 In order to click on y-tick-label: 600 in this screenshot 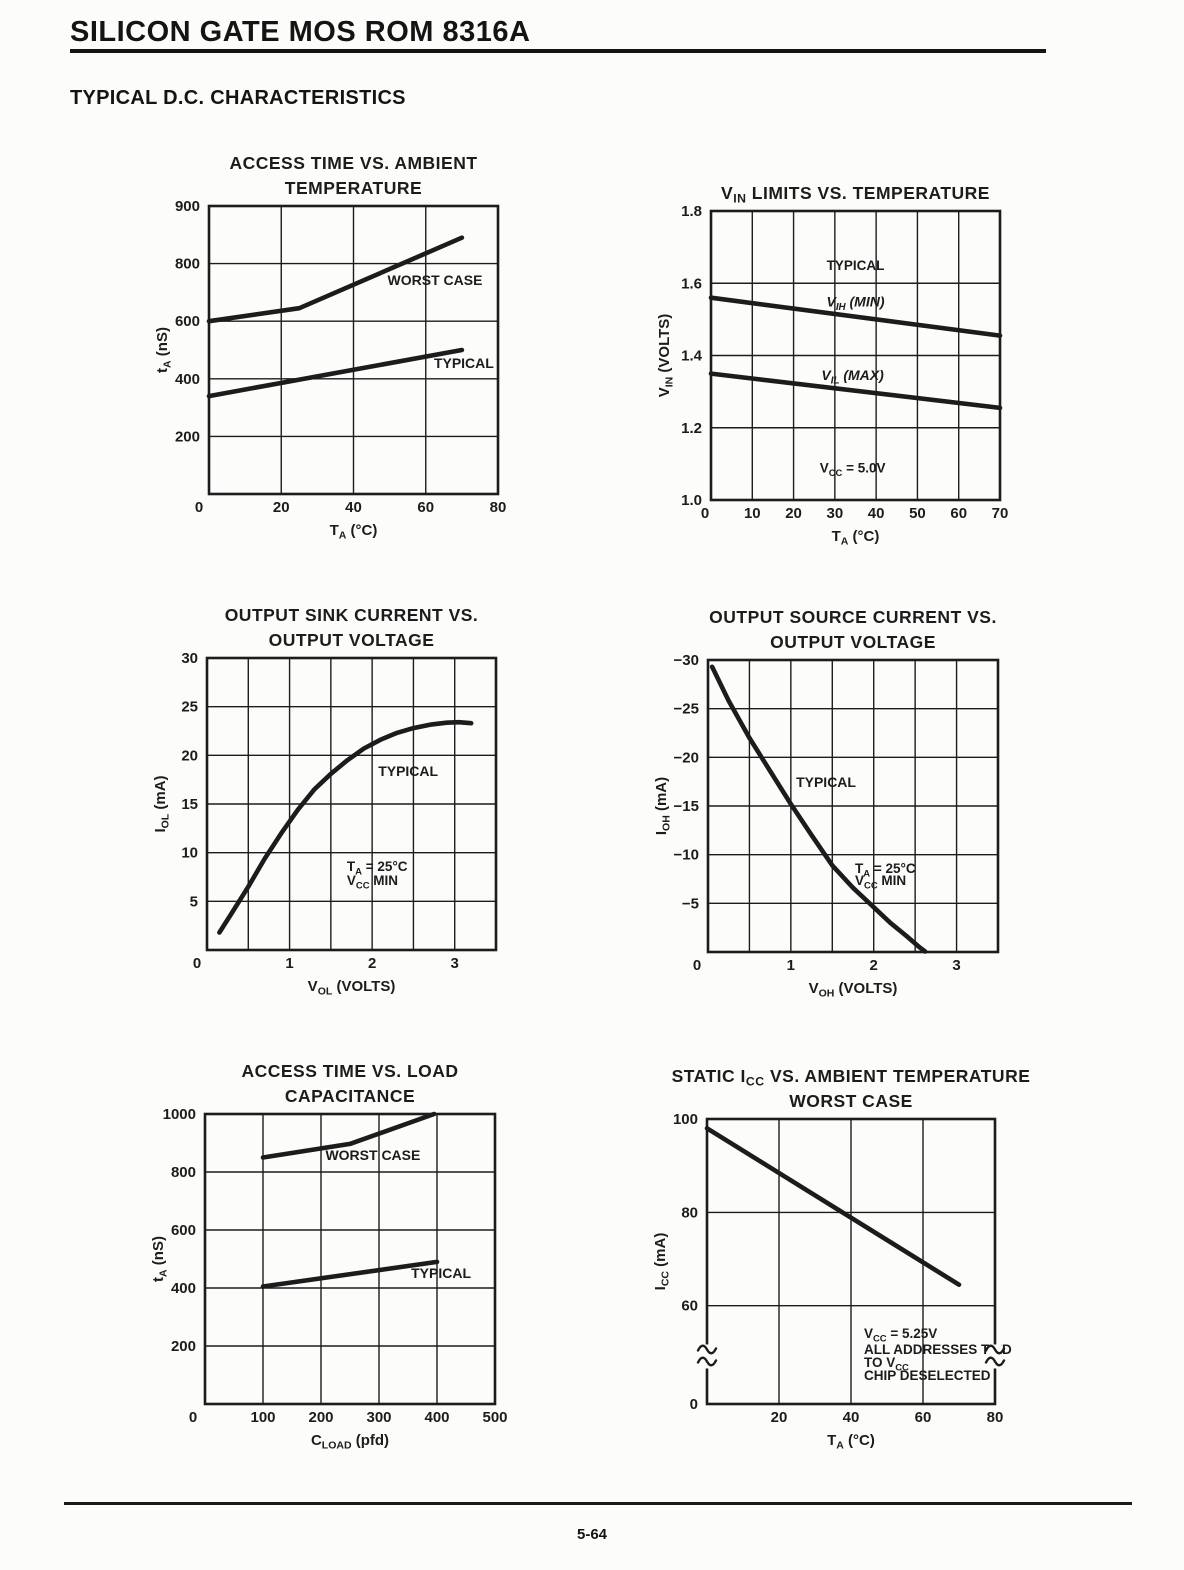, I will do `click(183, 1230)`.